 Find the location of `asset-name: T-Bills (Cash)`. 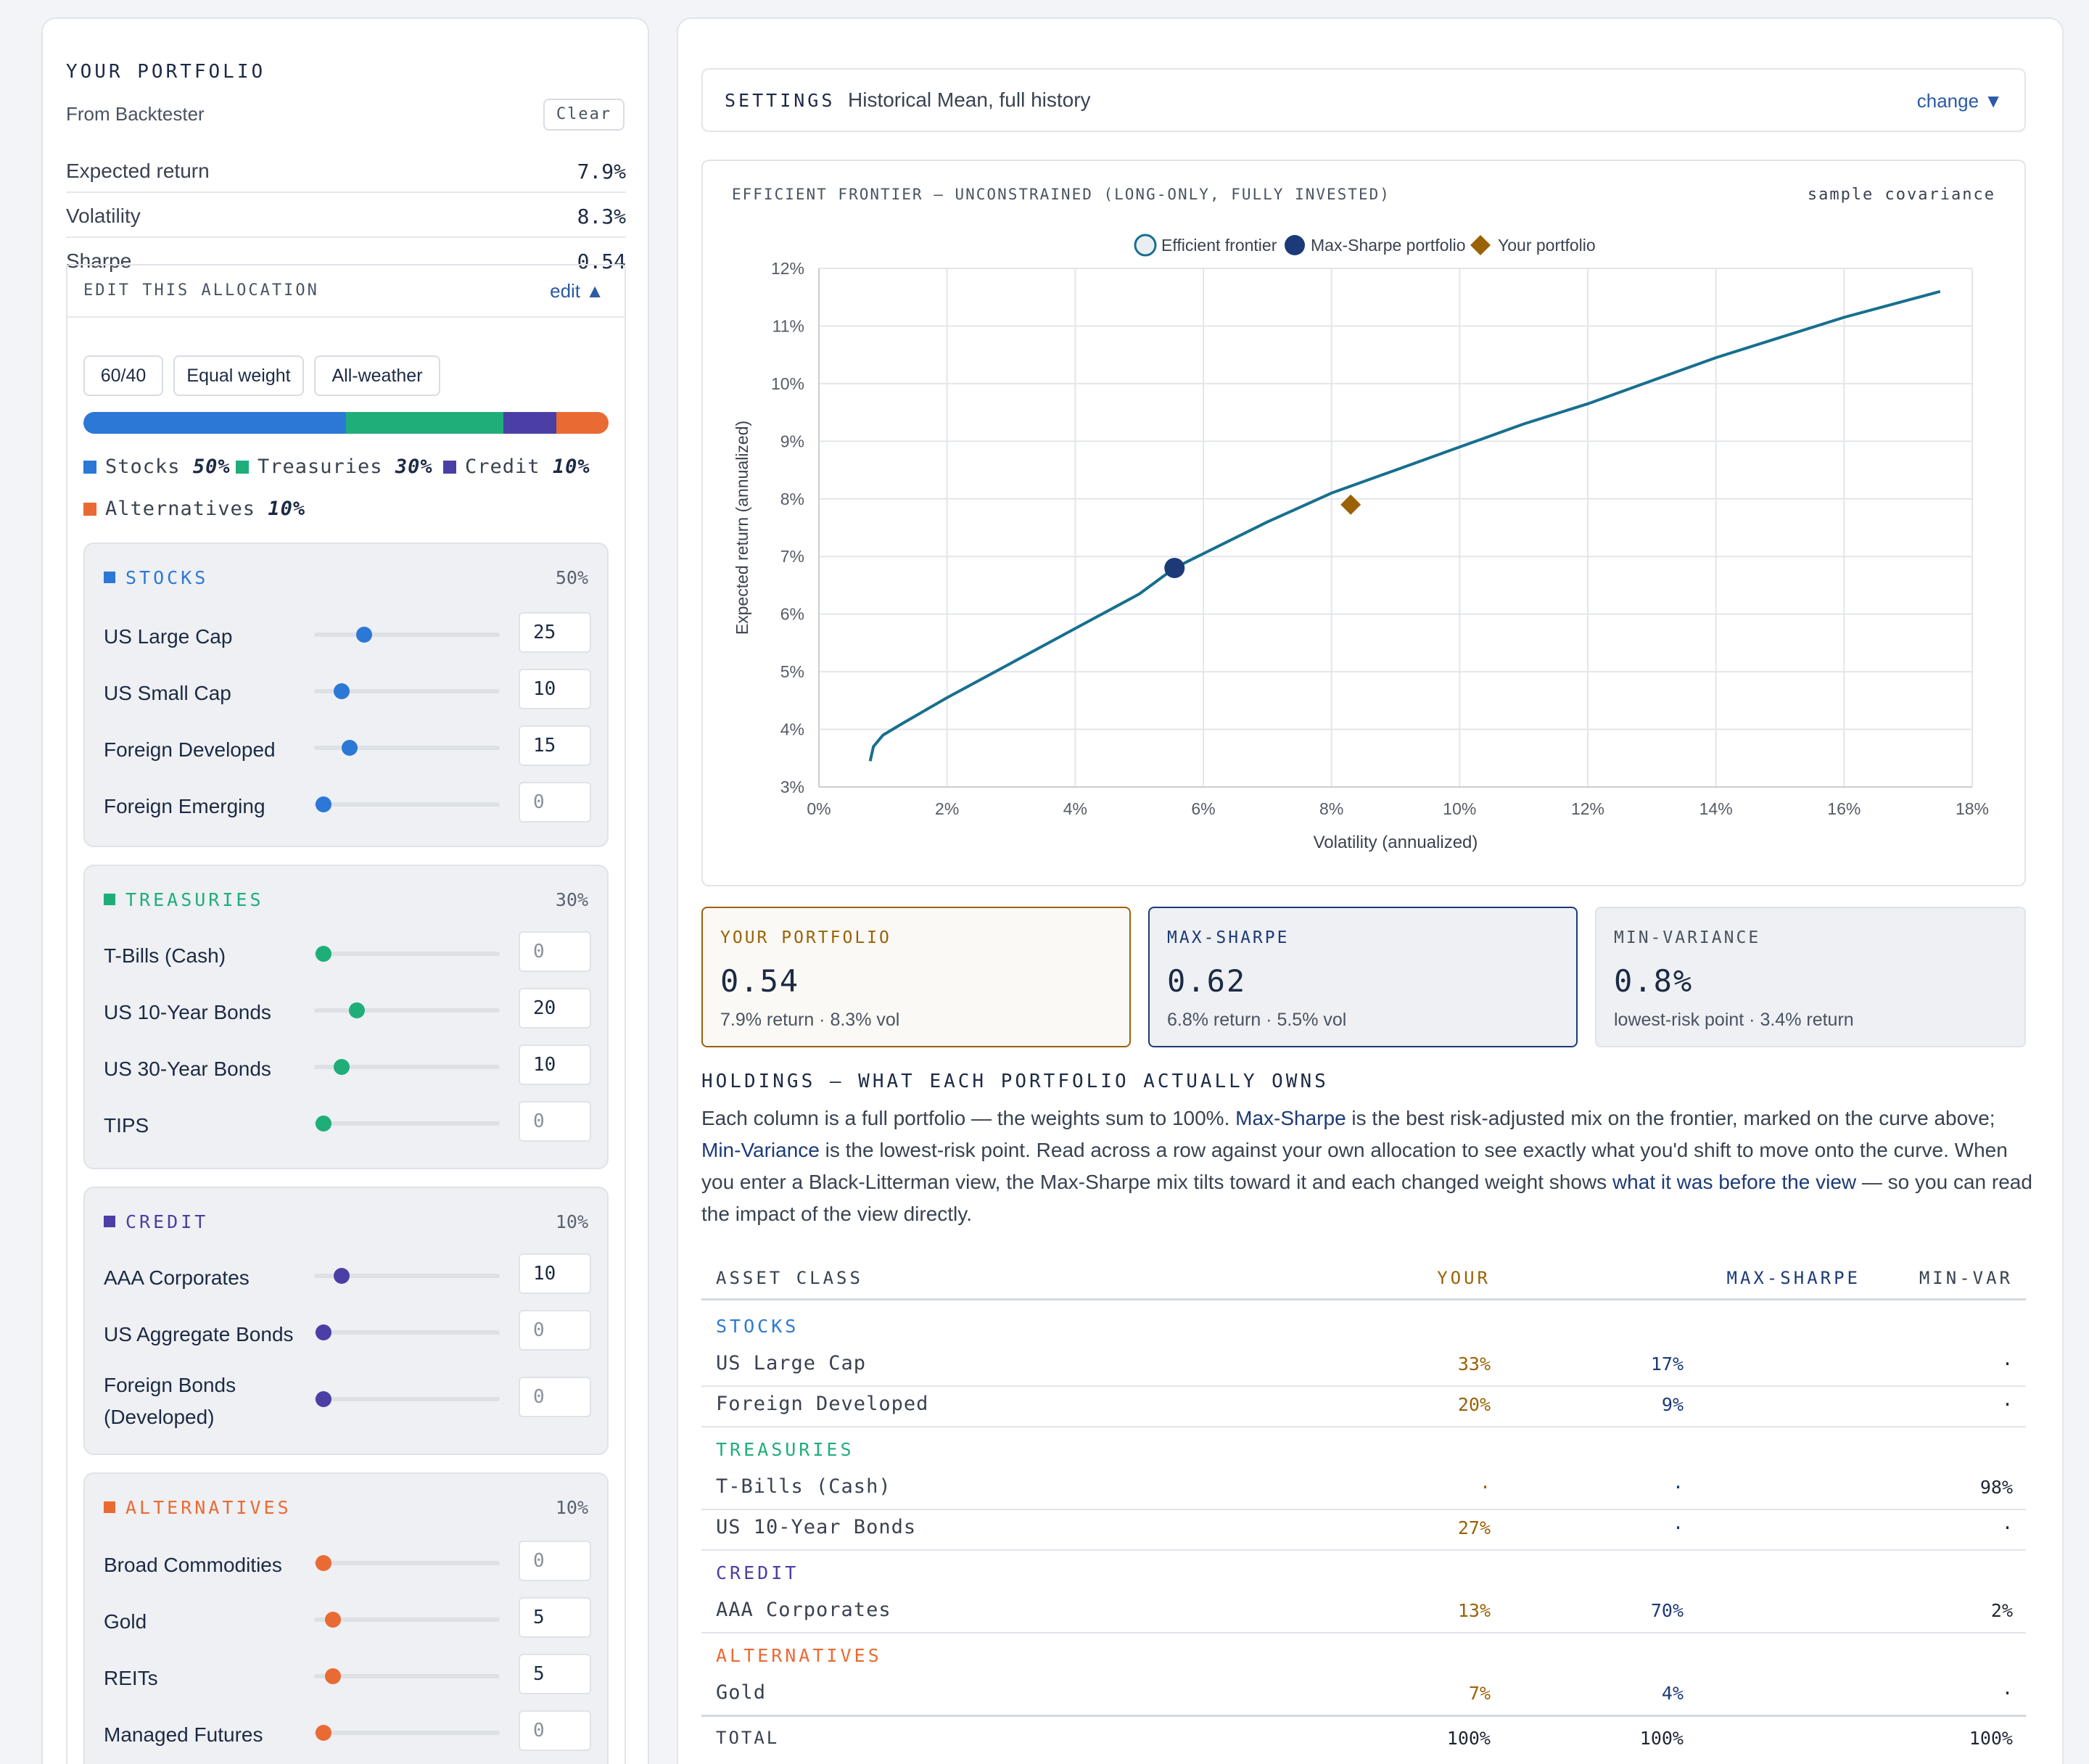

asset-name: T-Bills (Cash) is located at coordinates (165, 956).